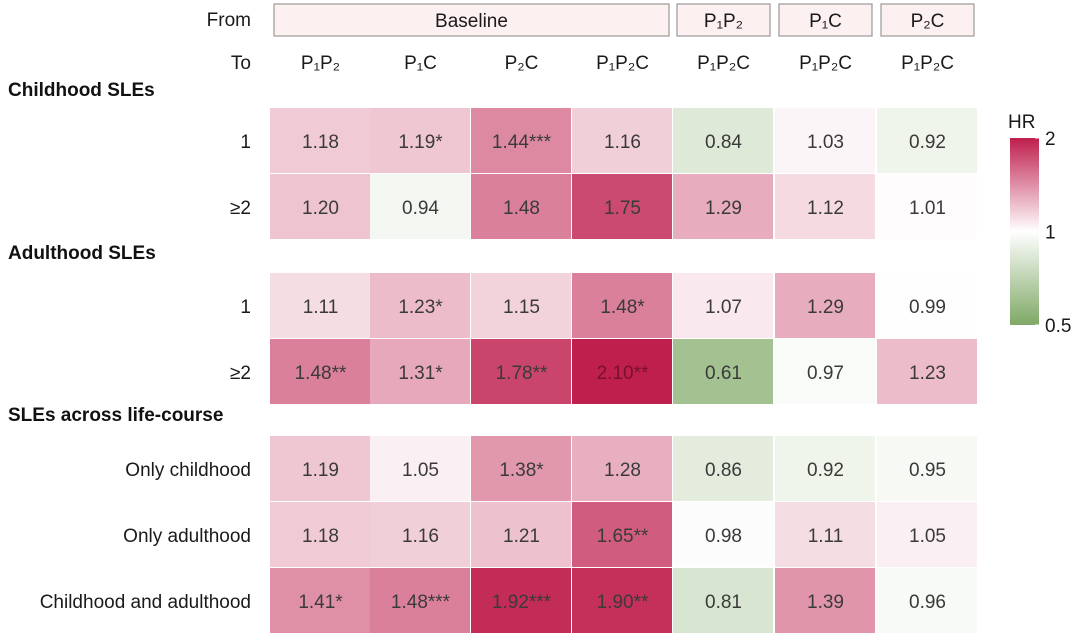  What do you see at coordinates (188, 470) in the screenshot?
I see `row-label: Only childhood` at bounding box center [188, 470].